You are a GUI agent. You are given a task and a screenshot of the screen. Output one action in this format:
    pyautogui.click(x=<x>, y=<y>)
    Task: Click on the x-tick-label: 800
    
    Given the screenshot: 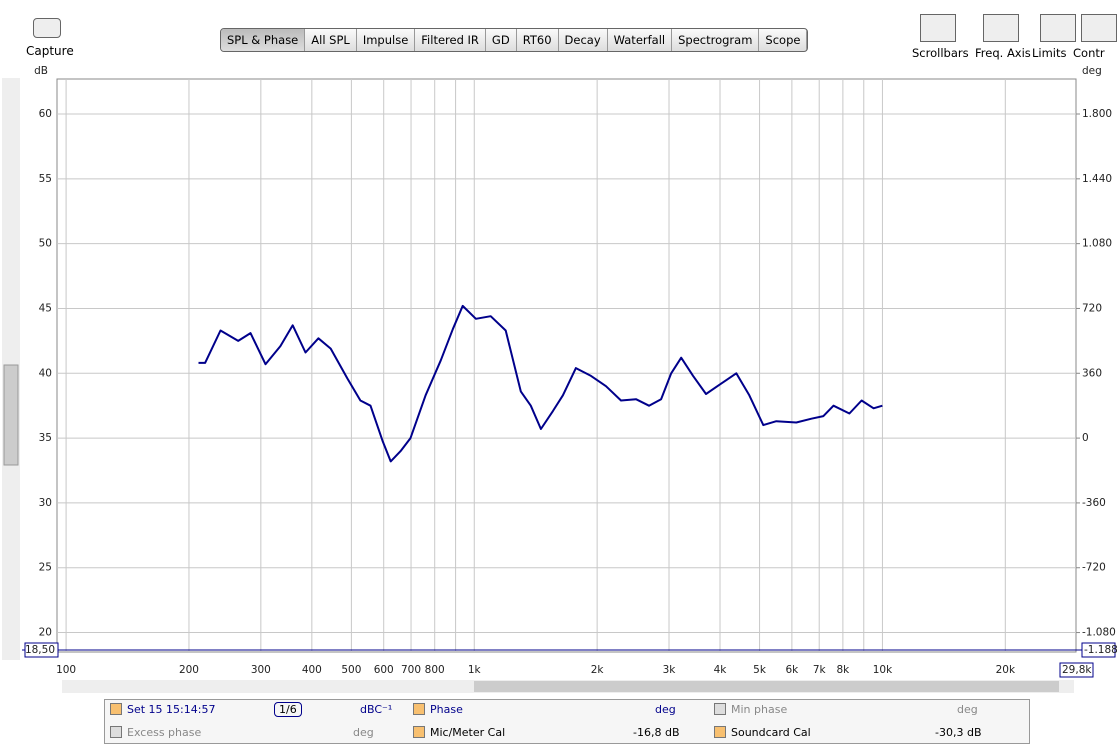 What is the action you would take?
    pyautogui.click(x=435, y=670)
    